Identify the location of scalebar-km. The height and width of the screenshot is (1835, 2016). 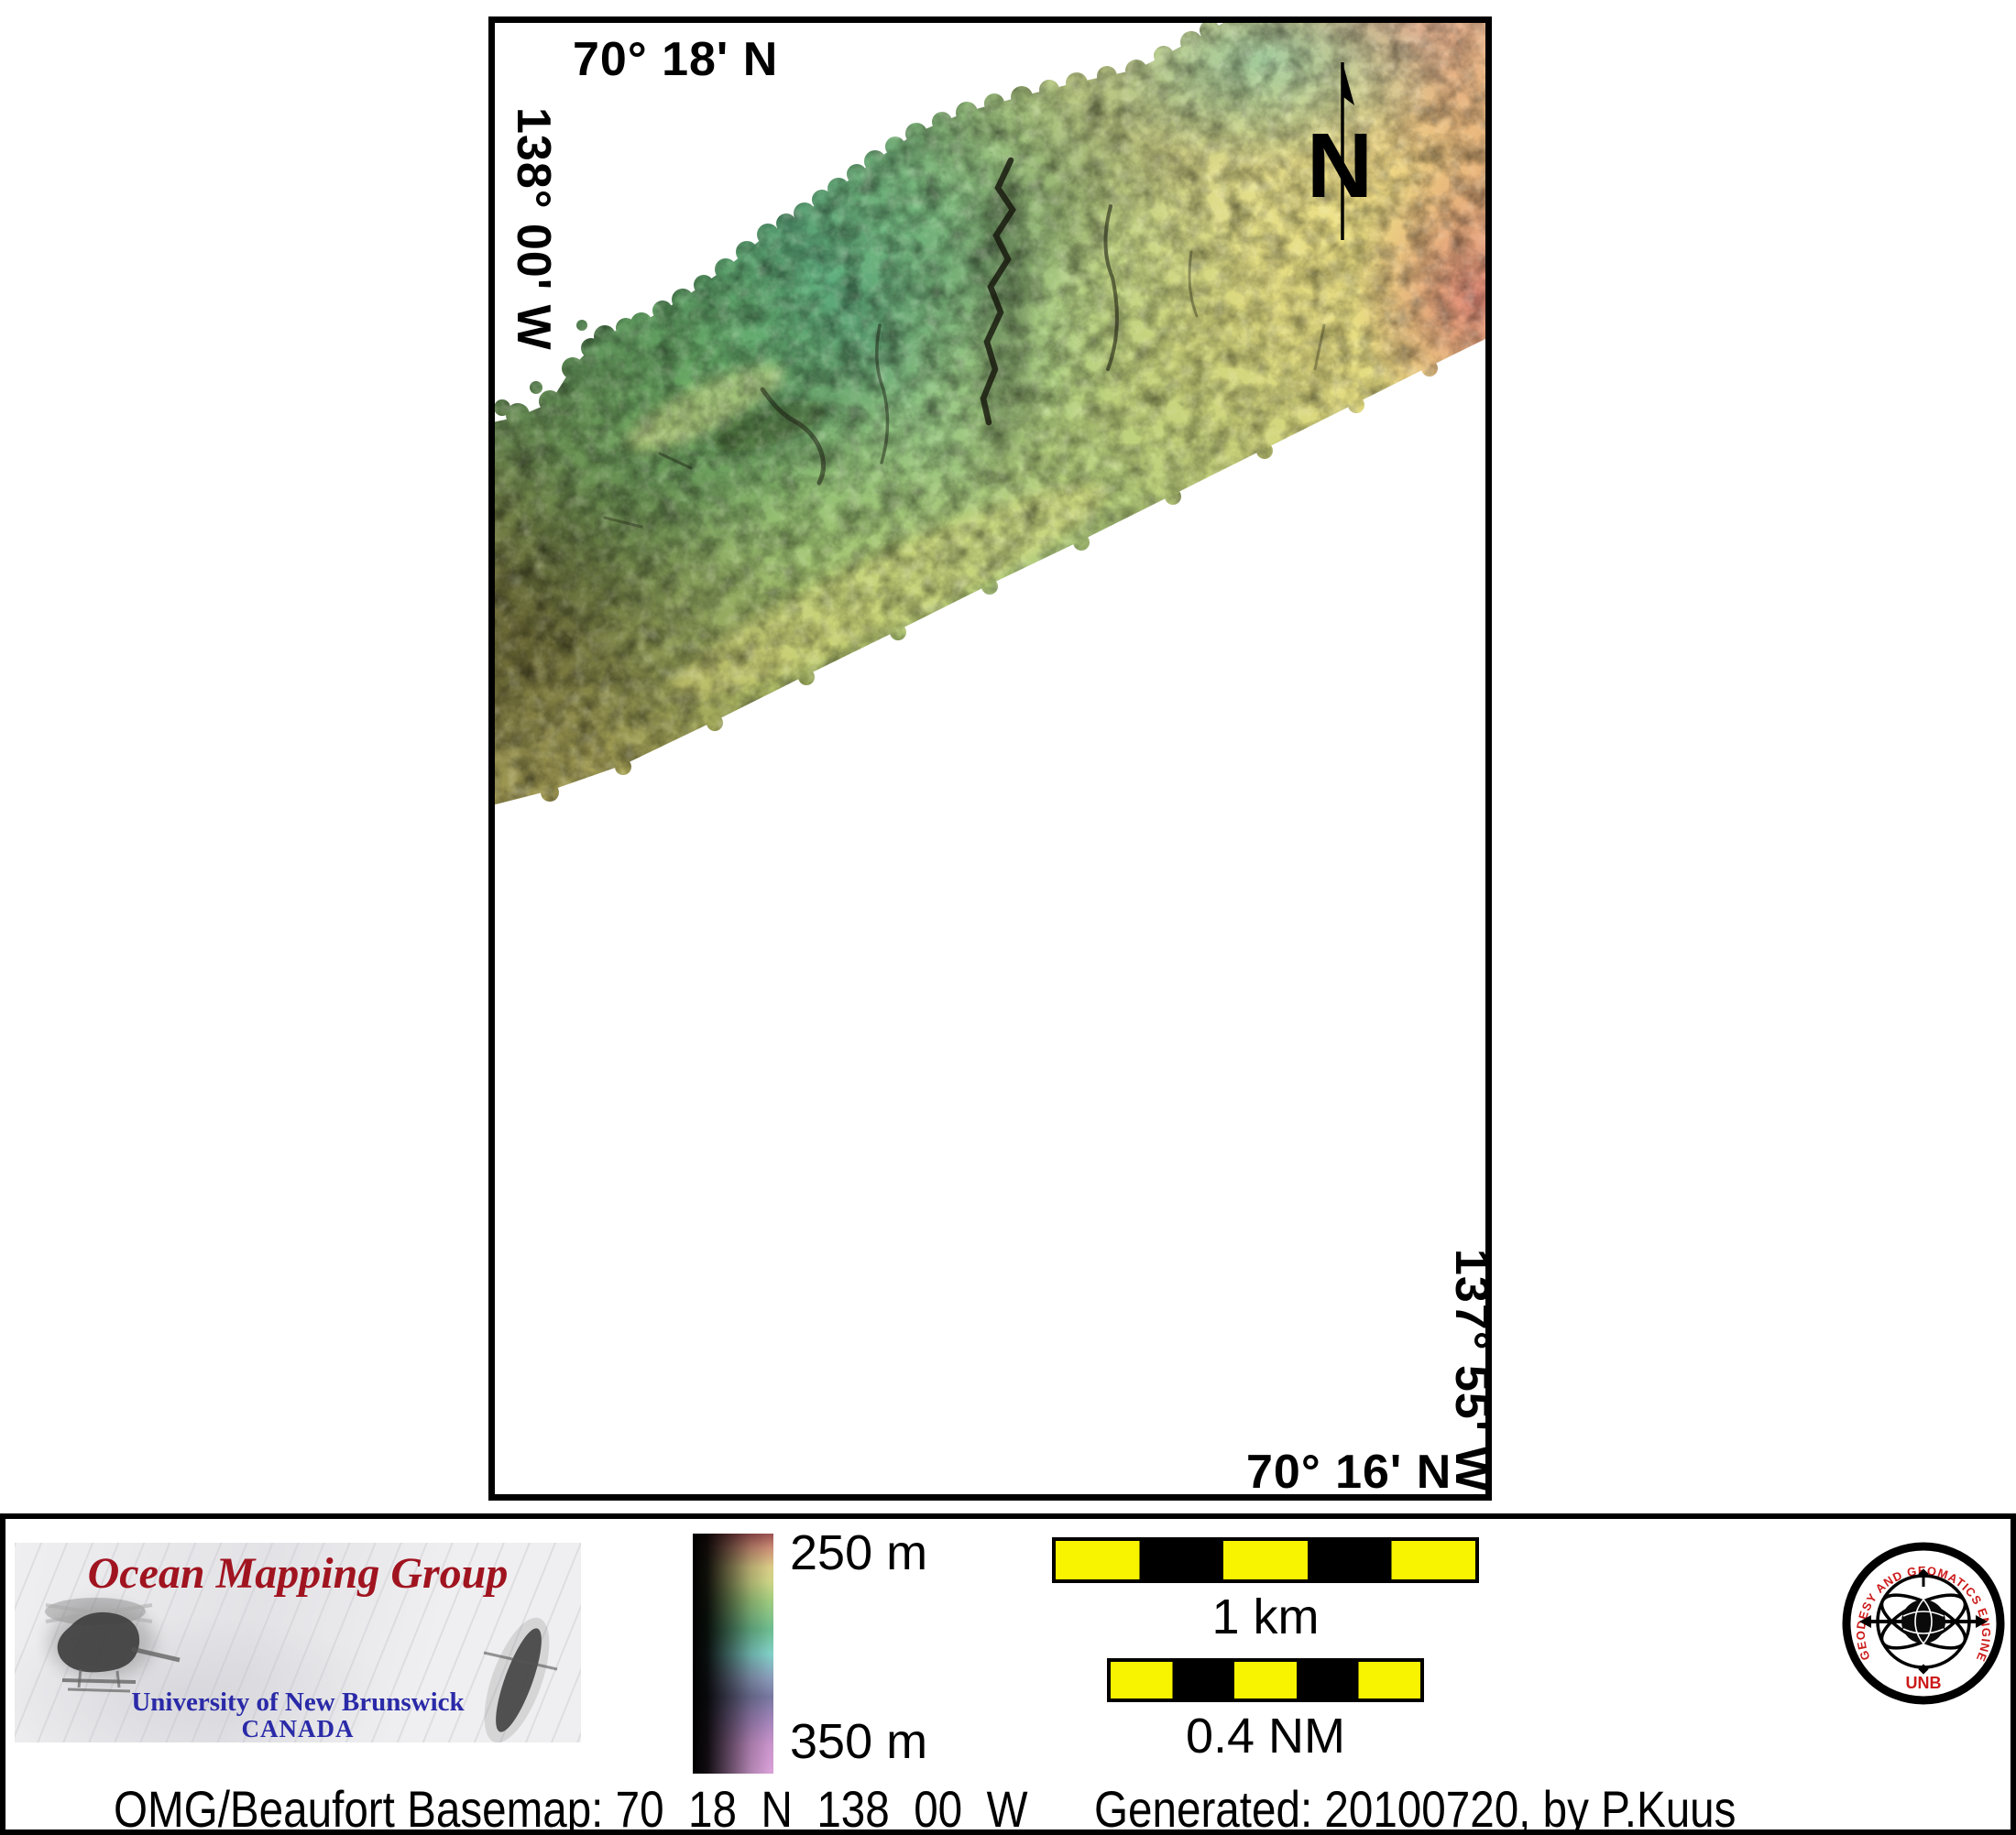
(1265, 1560).